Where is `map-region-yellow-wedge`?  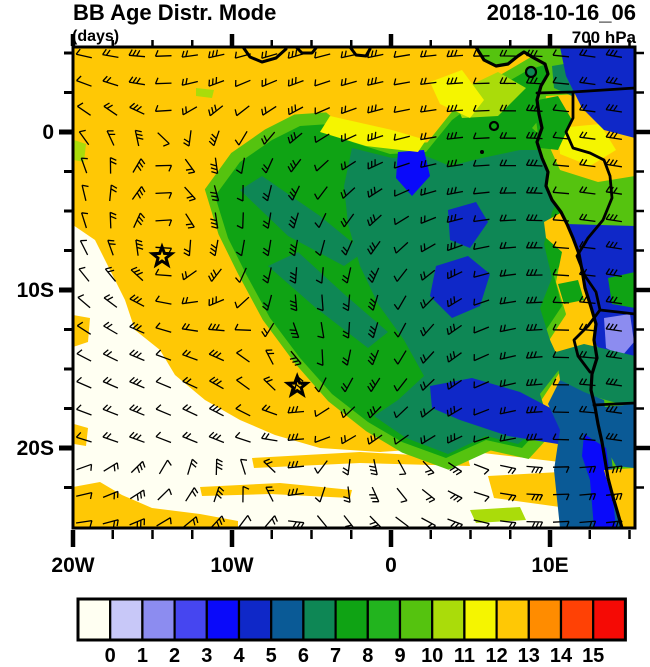 map-region-yellow-wedge is located at coordinates (457, 94).